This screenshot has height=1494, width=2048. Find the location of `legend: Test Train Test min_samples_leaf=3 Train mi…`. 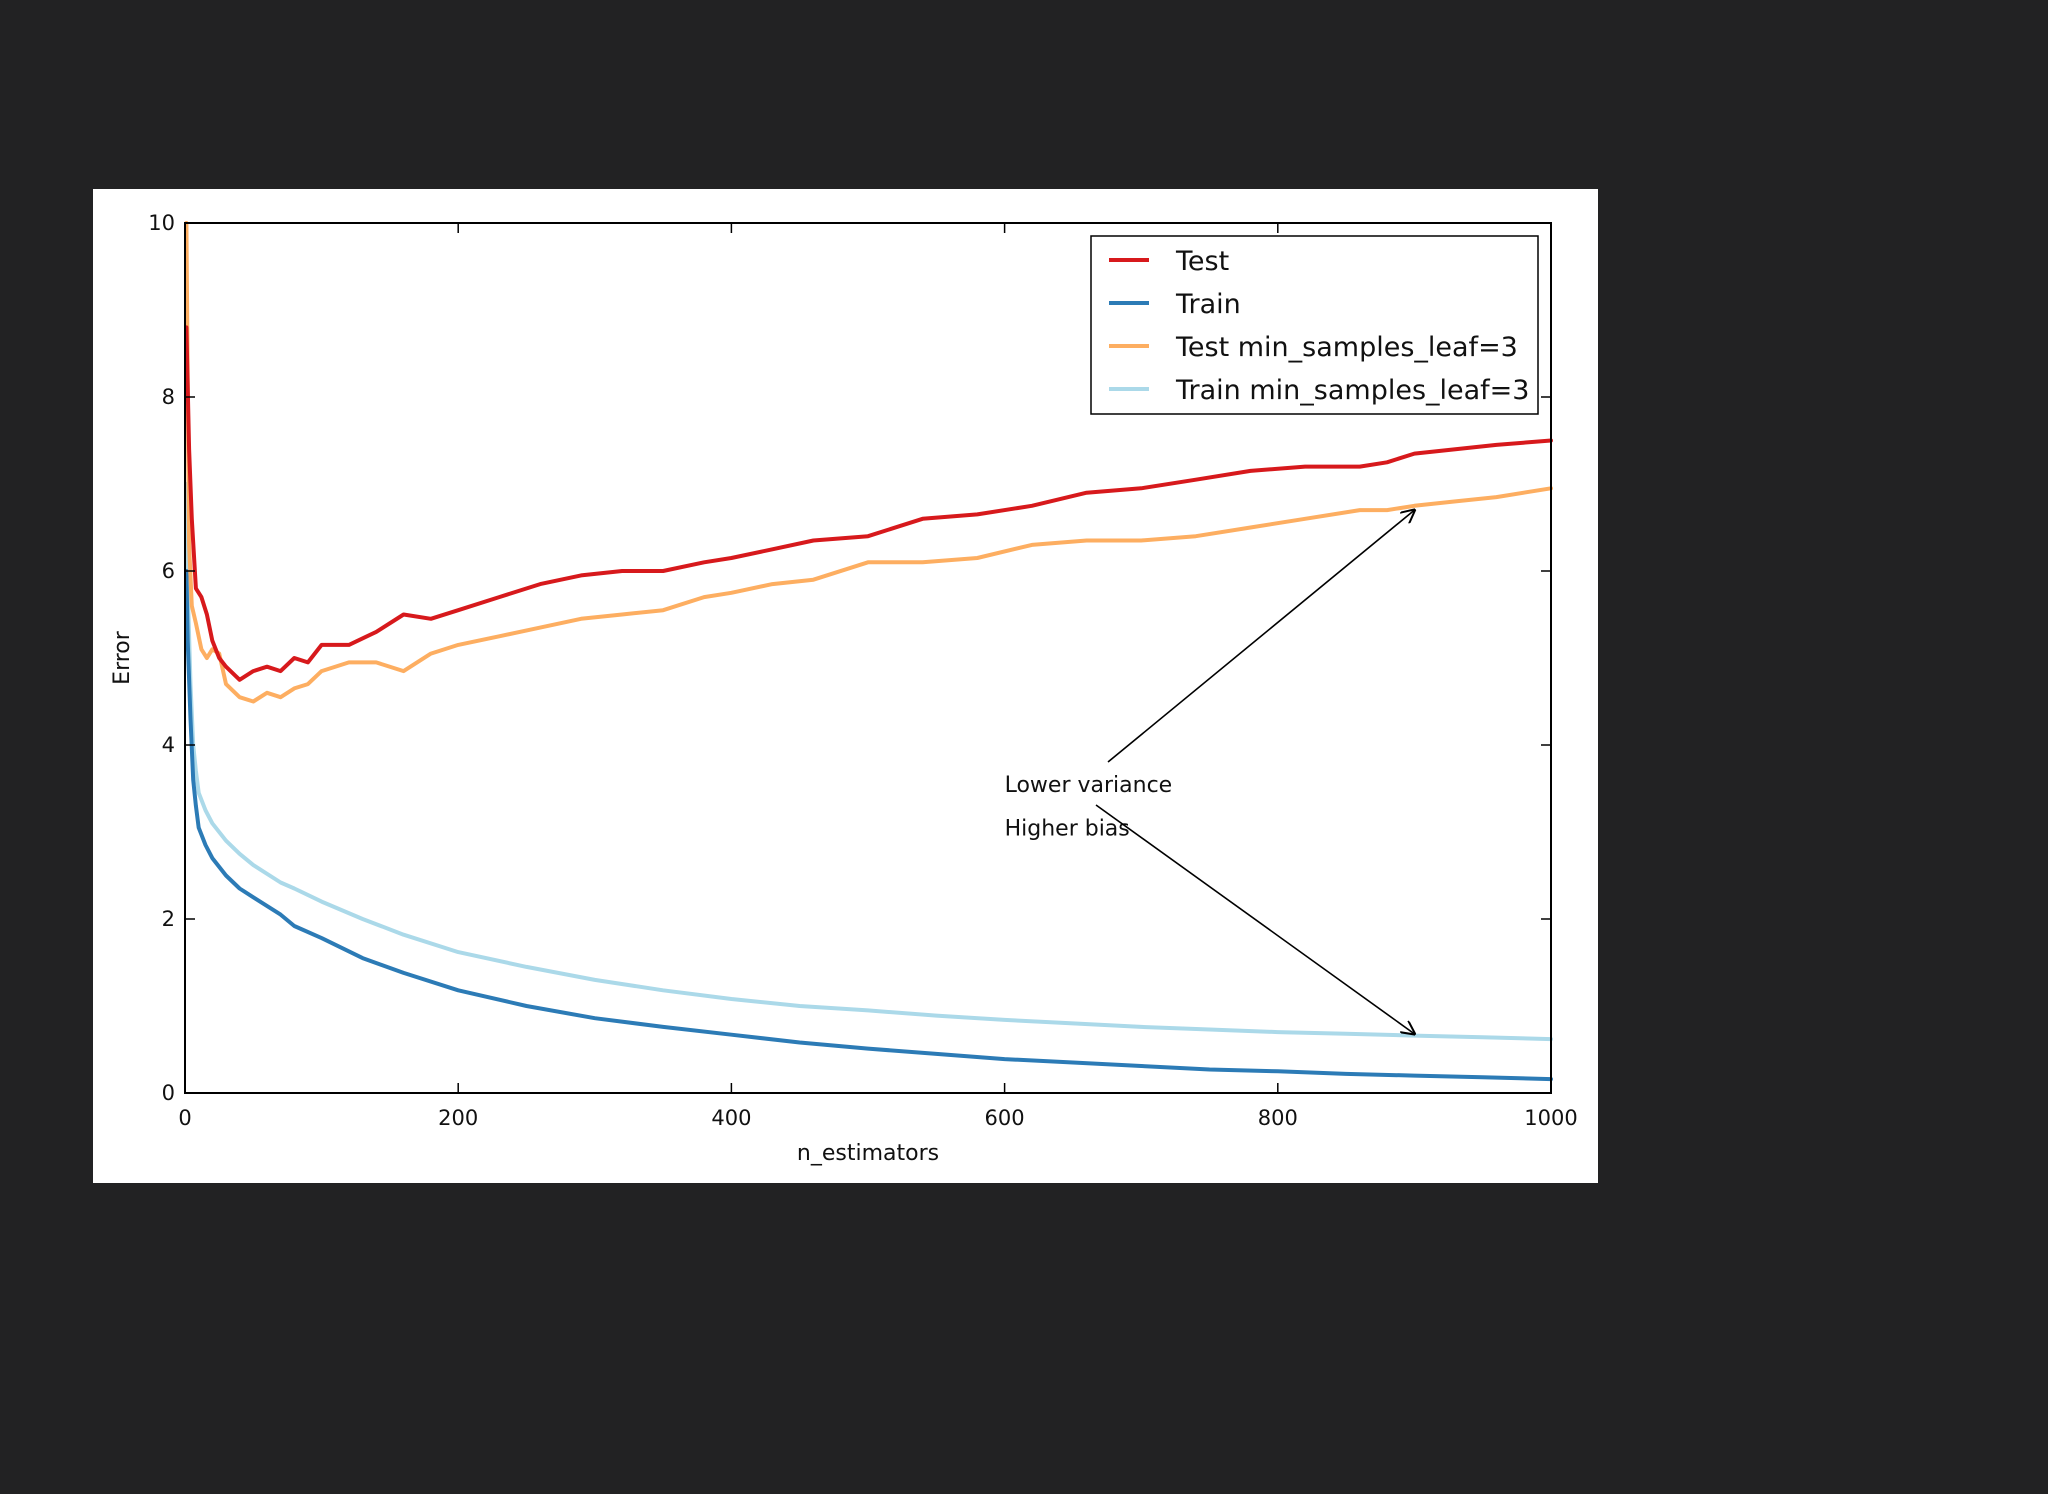

legend: Test Train Test min_samples_leaf=3 Train mi… is located at coordinates (1314, 325).